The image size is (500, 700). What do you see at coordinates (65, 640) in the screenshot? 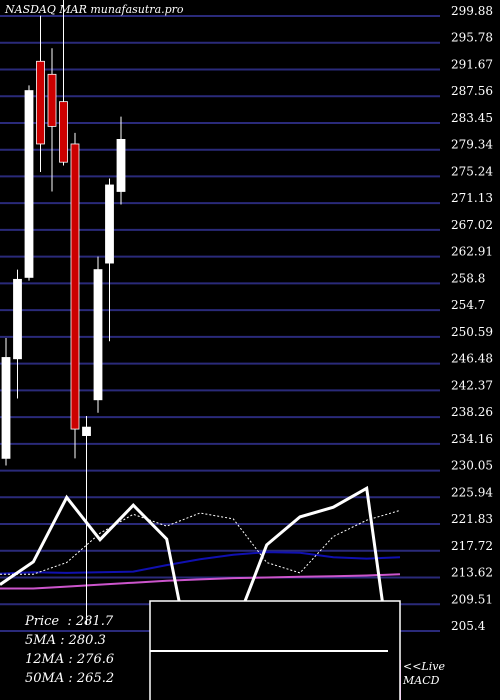
I see `ma5-readout: 5MA : 280.3` at bounding box center [65, 640].